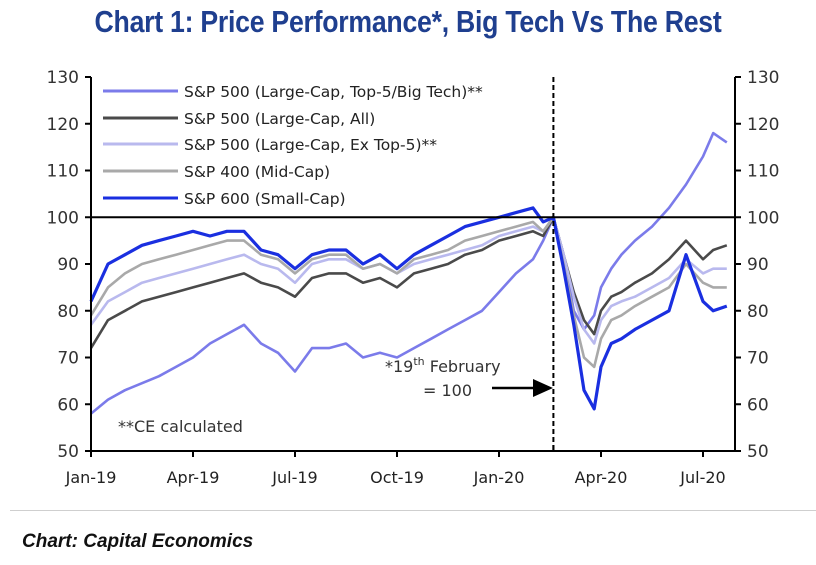  I want to click on y-tick-label-left: 70, so click(68, 359).